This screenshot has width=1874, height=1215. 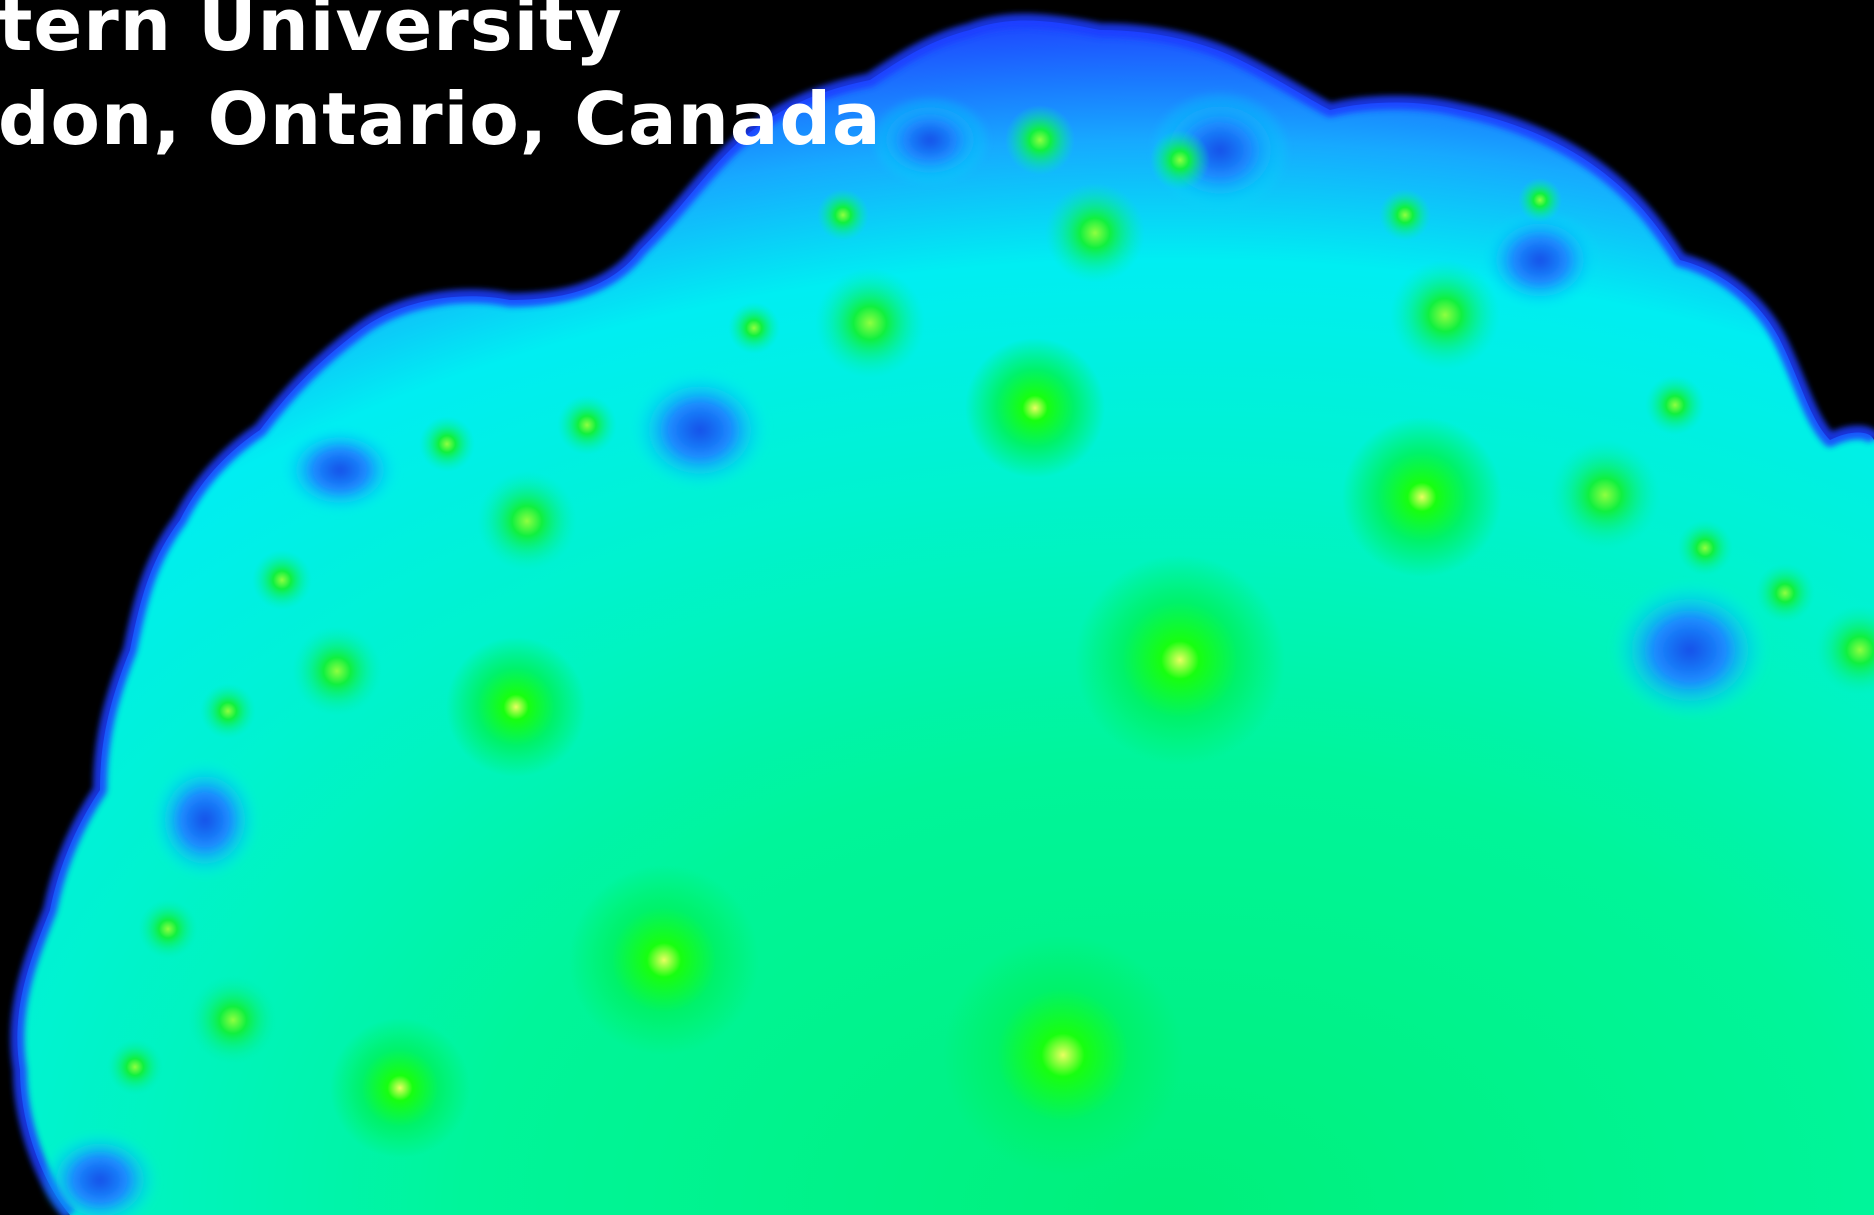 I want to click on caption-line-1: tern University, so click(x=311, y=33).